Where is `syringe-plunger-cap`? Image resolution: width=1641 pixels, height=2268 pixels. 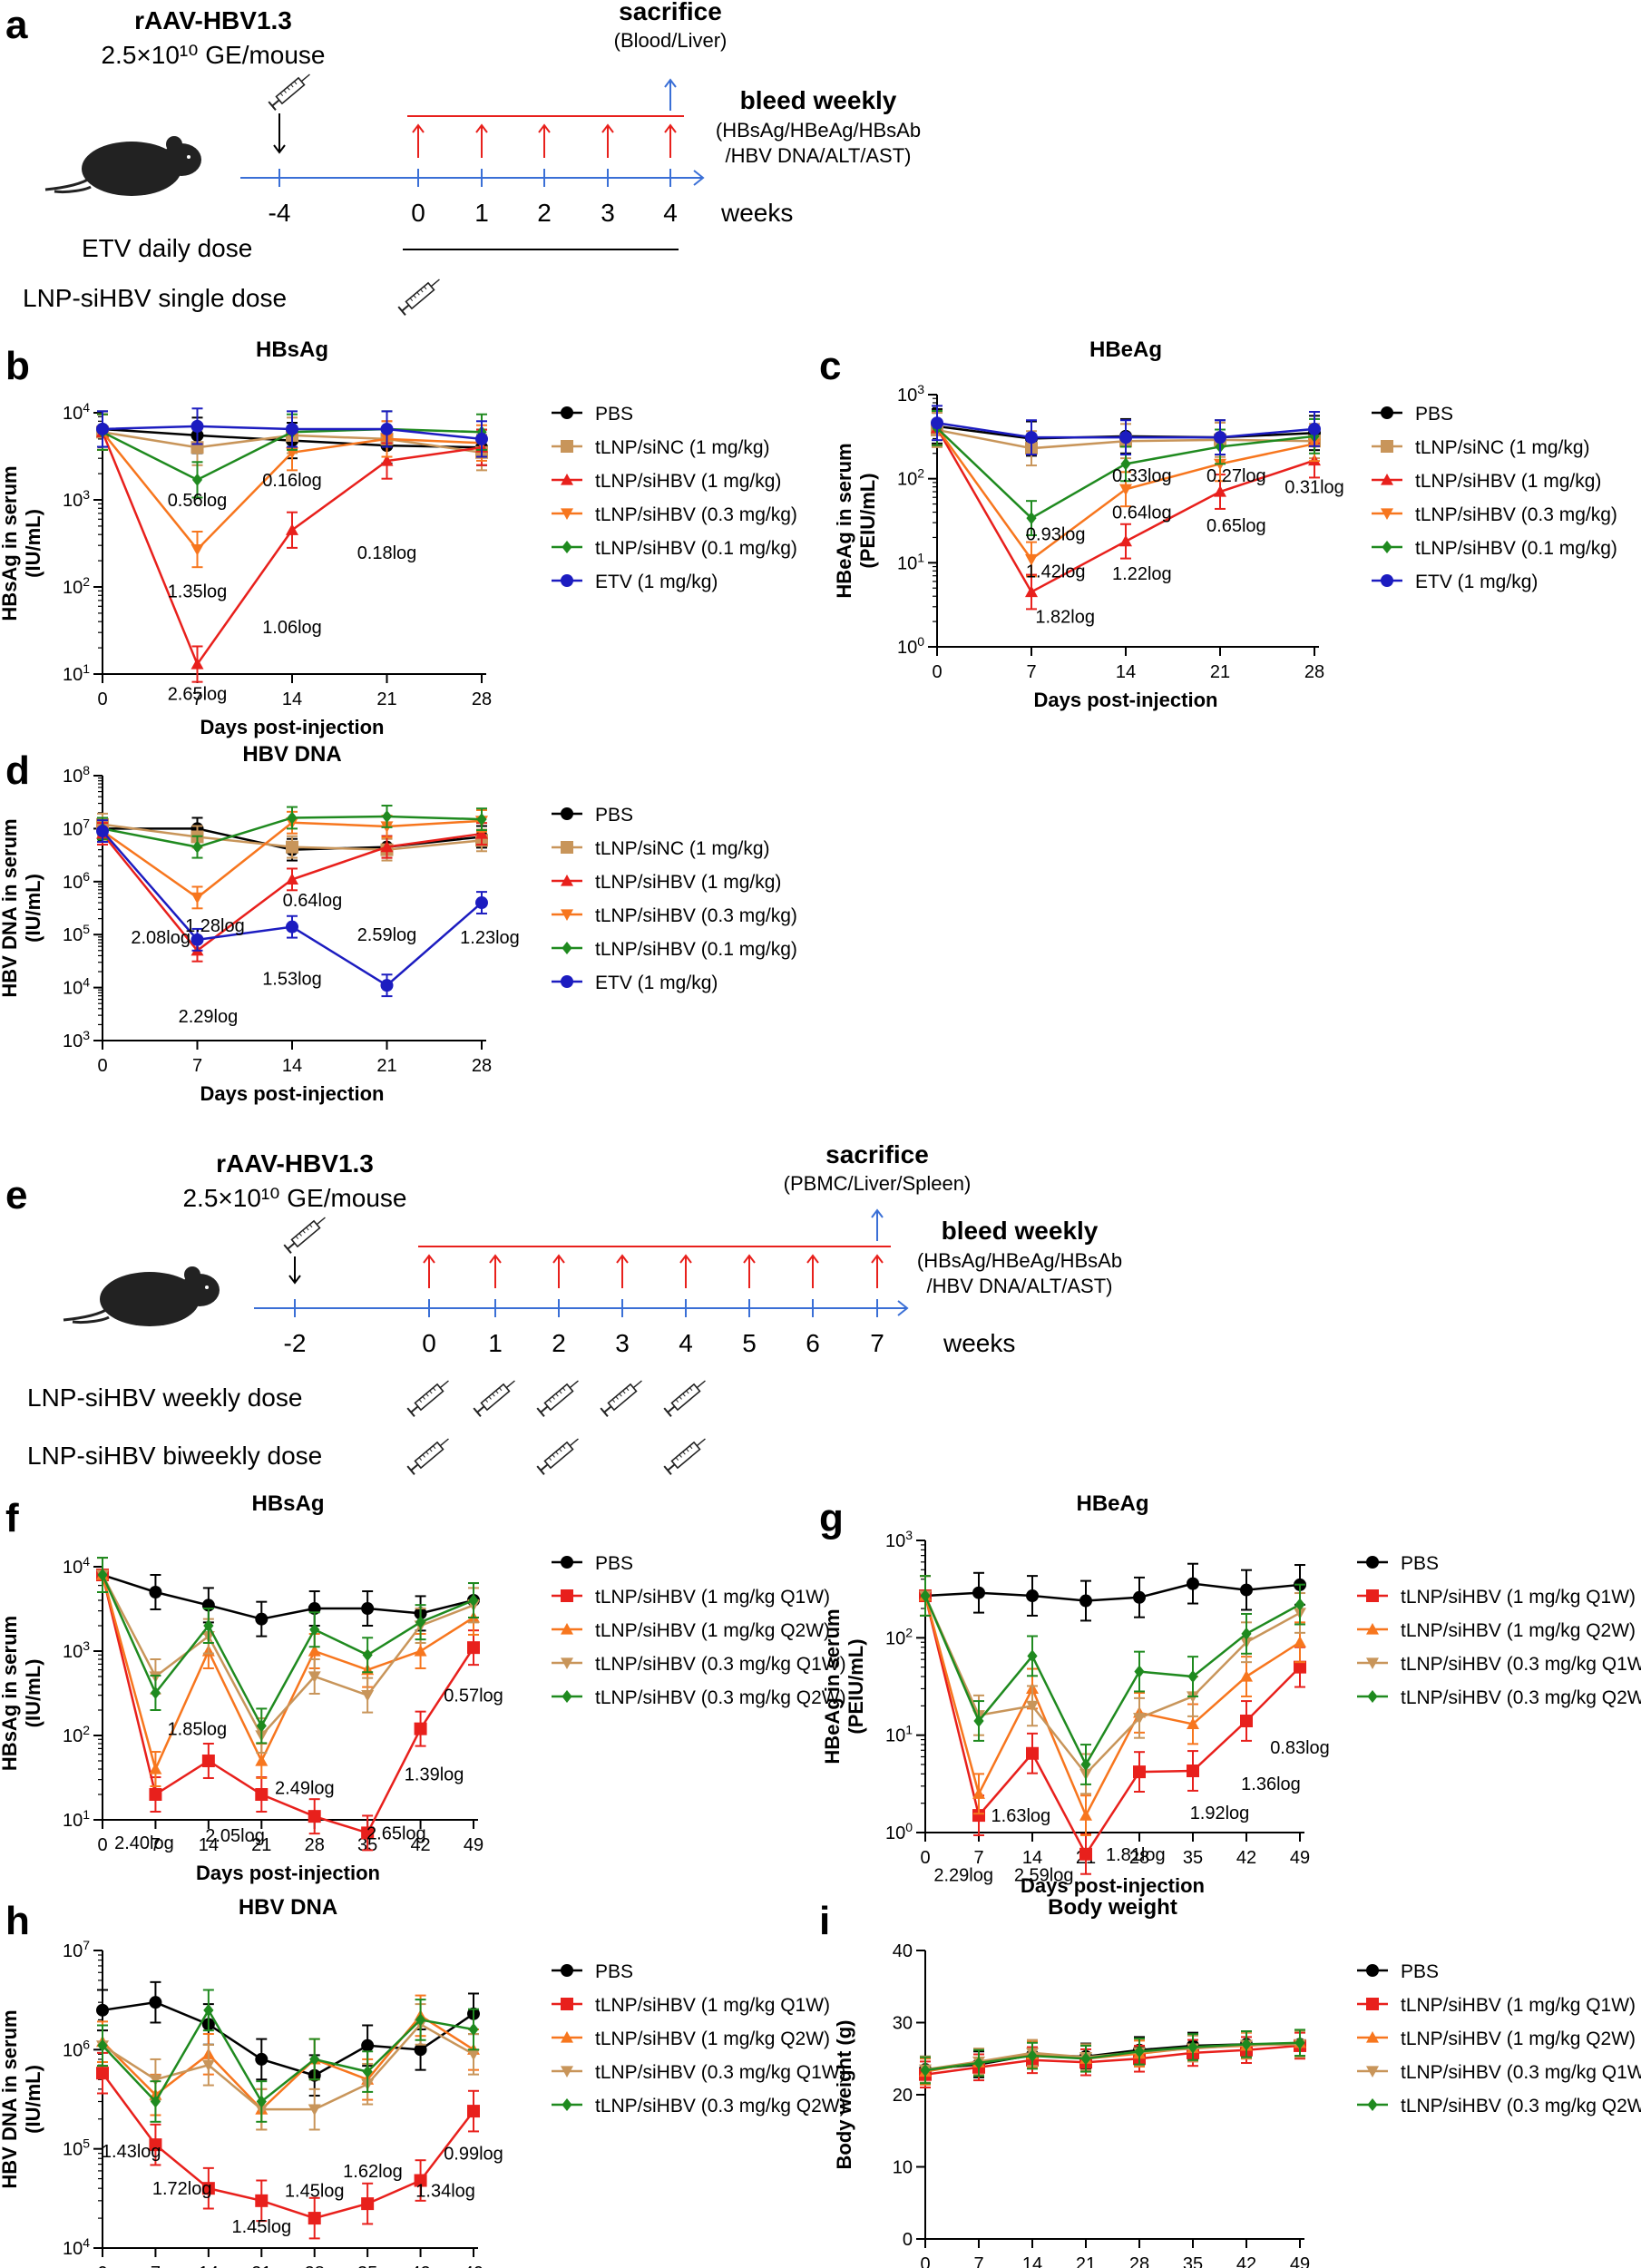 syringe-plunger-cap is located at coordinates (478, 1412).